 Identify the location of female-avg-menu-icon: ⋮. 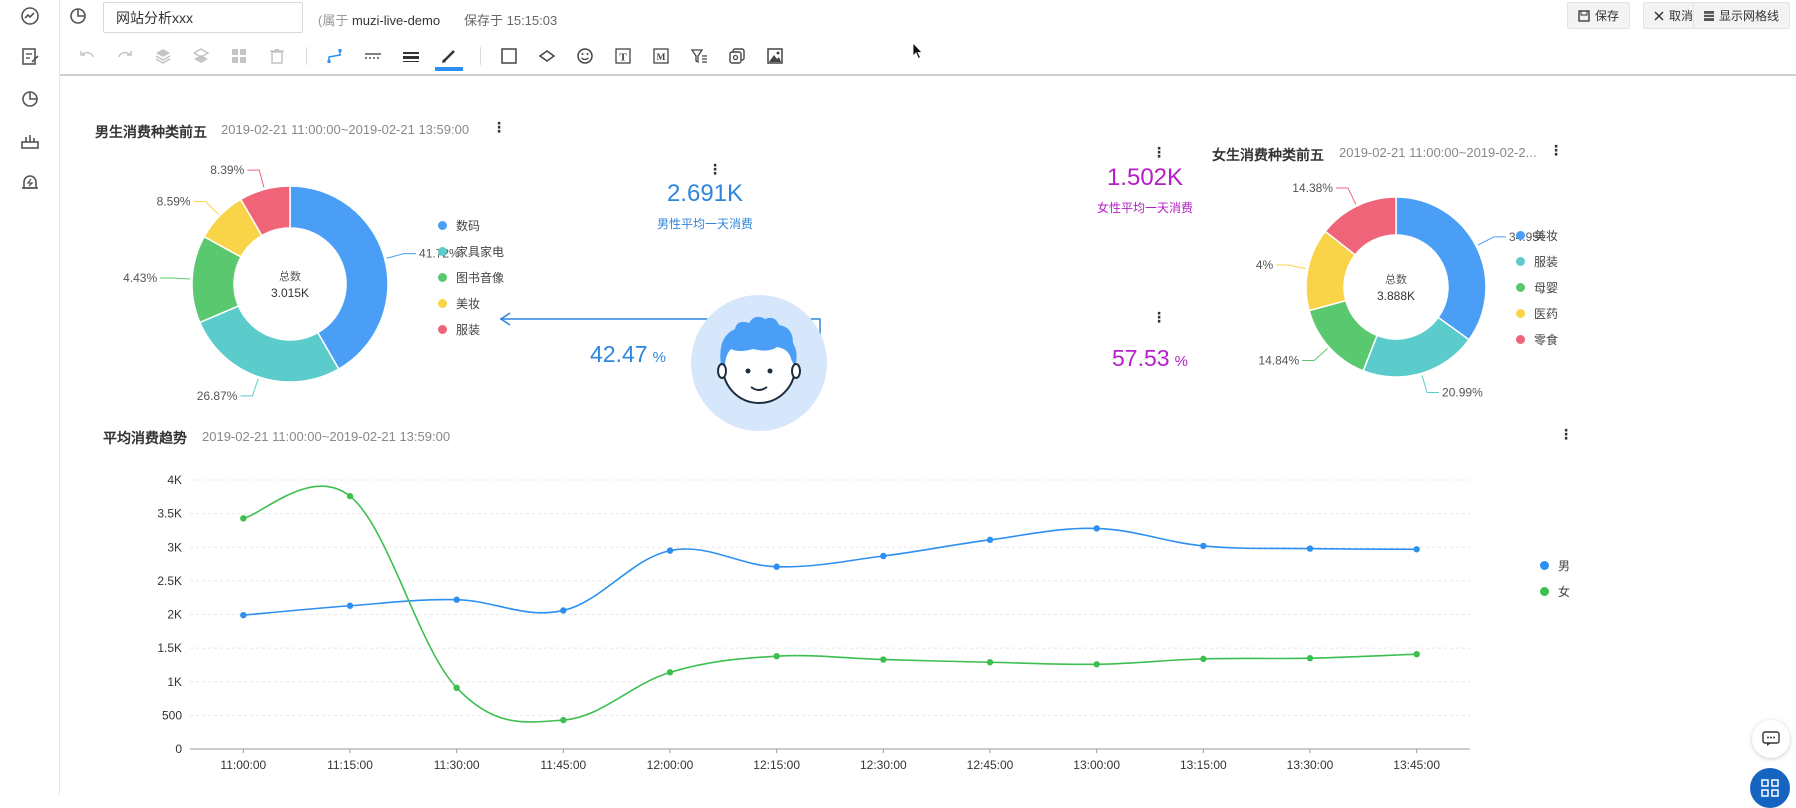
(1159, 152).